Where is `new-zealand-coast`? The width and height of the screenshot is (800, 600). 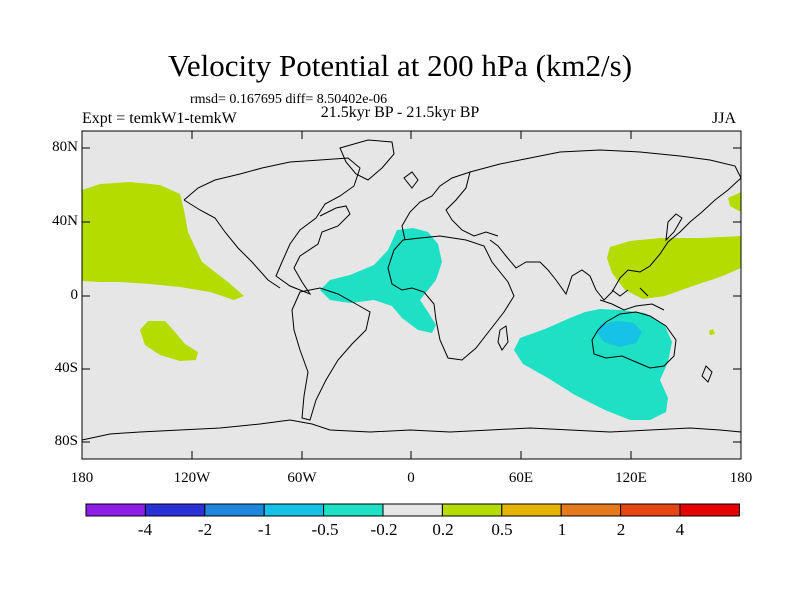
new-zealand-coast is located at coordinates (707, 374).